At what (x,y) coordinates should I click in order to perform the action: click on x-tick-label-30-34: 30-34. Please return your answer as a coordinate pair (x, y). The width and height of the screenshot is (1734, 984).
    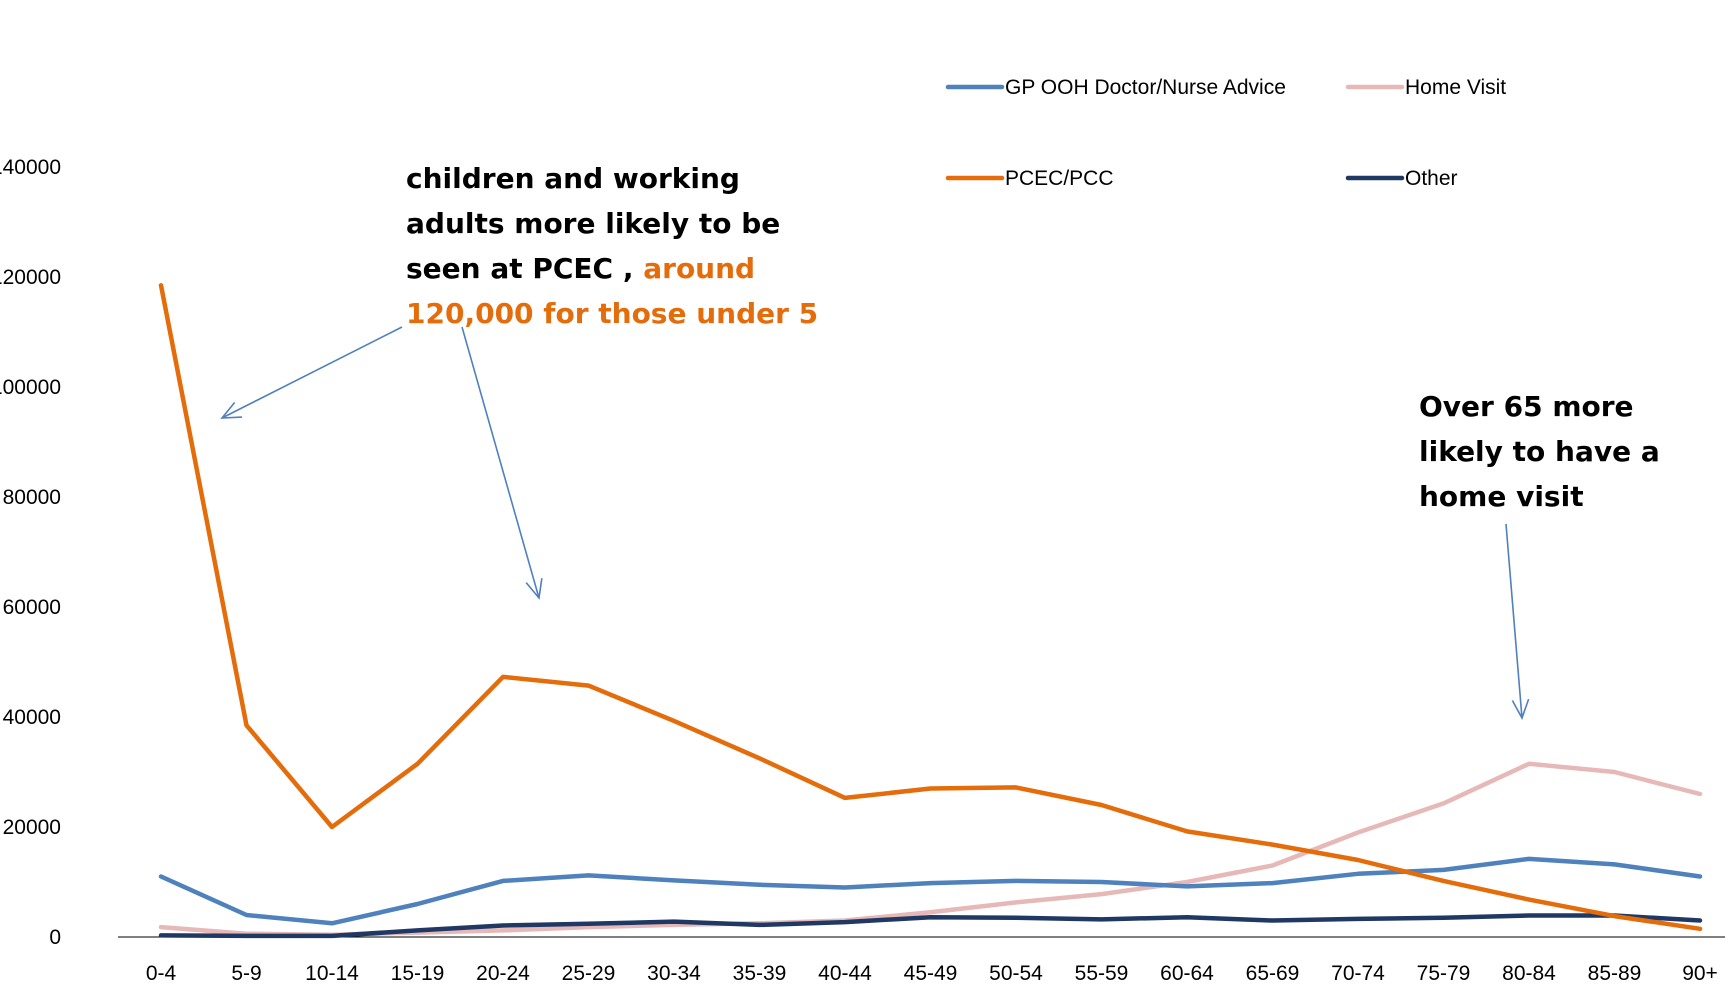
    Looking at the image, I should click on (674, 973).